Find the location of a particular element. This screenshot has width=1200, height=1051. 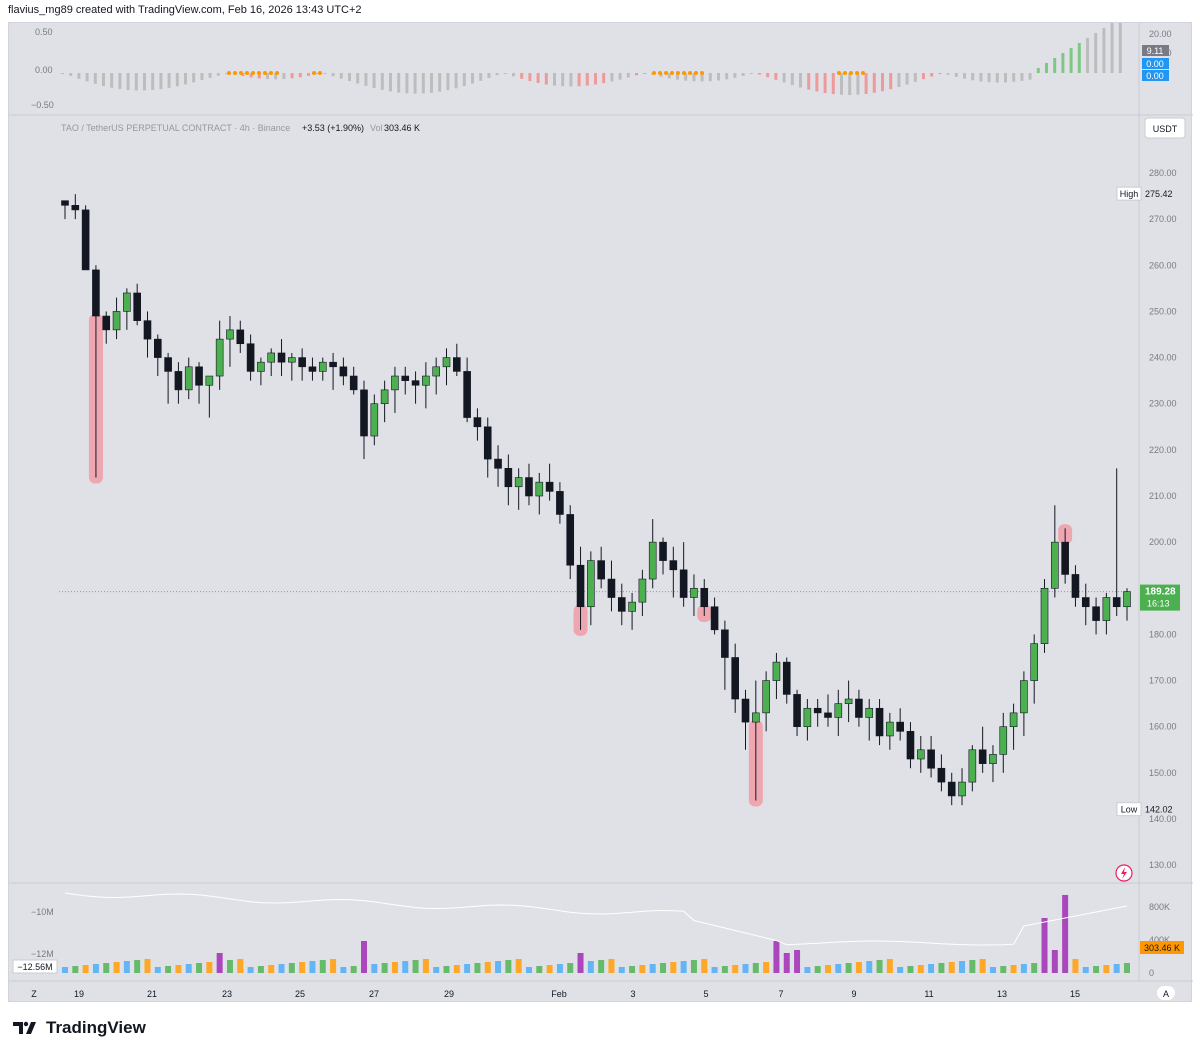

osc-badge-2-text: 0.00 is located at coordinates (1155, 64).